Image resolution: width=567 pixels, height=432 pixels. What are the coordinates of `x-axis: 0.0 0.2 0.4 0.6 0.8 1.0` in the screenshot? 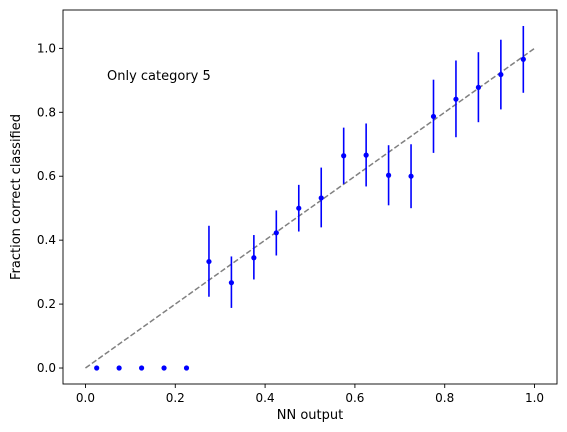 It's located at (310, 394).